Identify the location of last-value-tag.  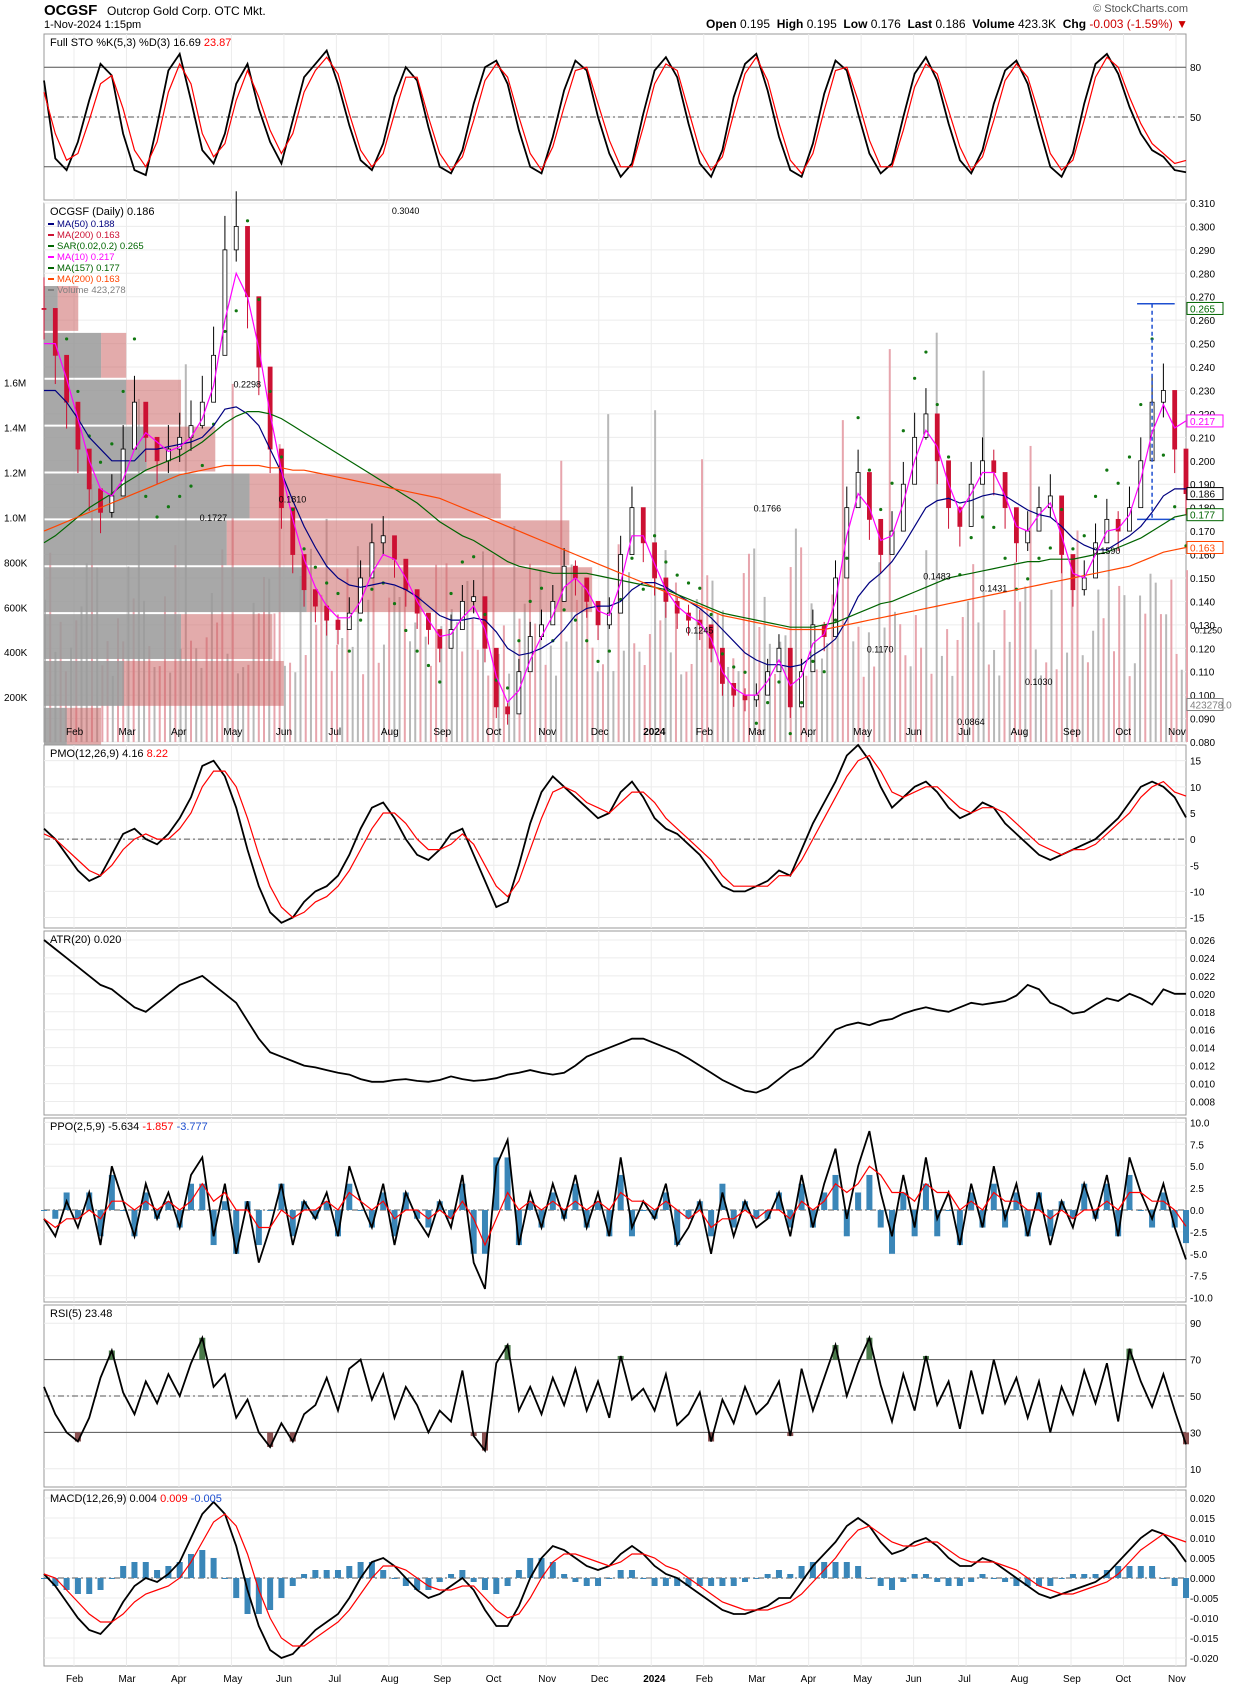
(1205, 547).